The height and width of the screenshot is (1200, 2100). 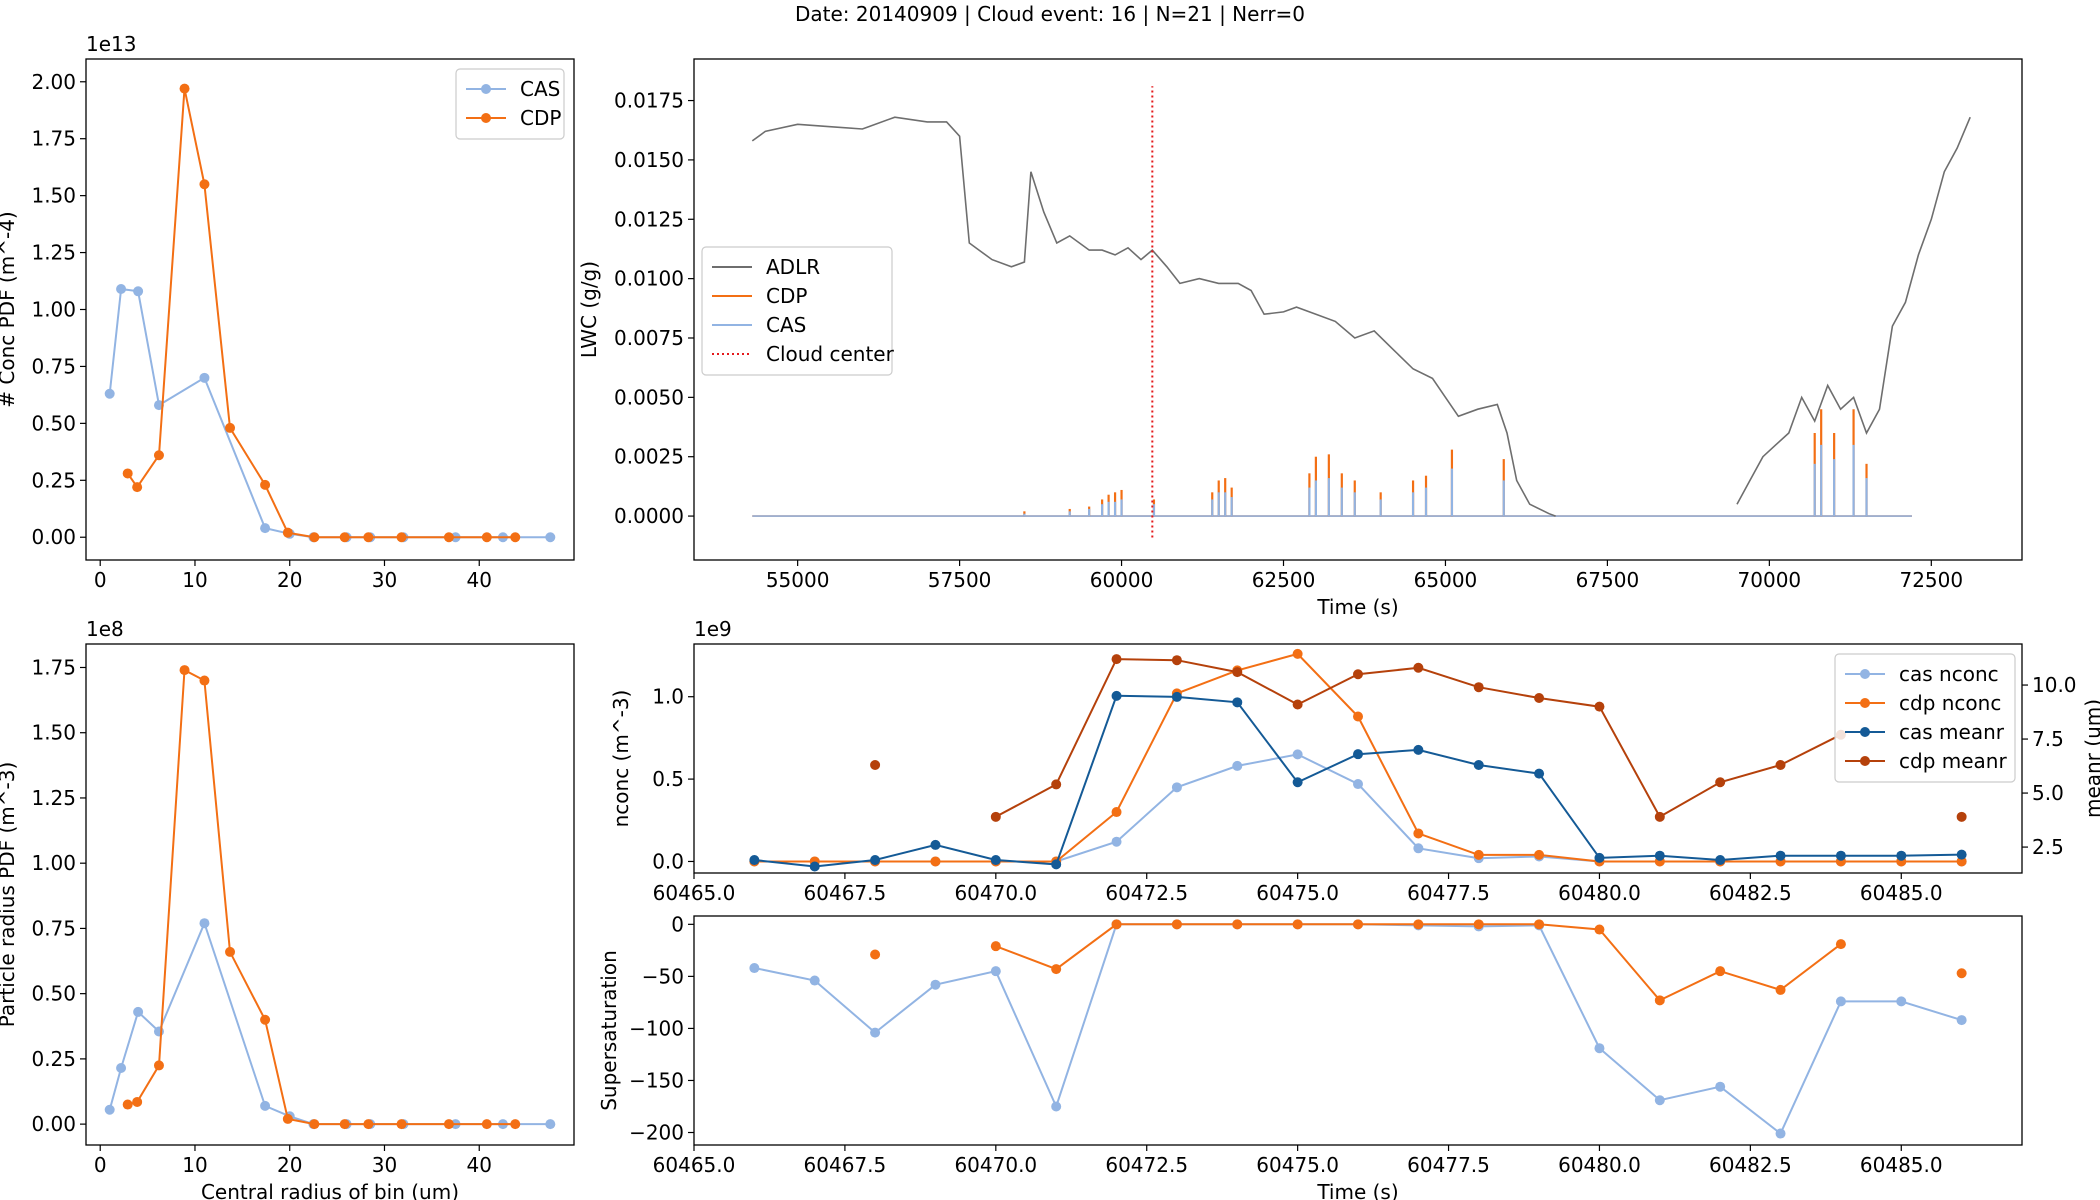 What do you see at coordinates (649, 457) in the screenshot?
I see `lwc_time-ytick-label: 0.0025` at bounding box center [649, 457].